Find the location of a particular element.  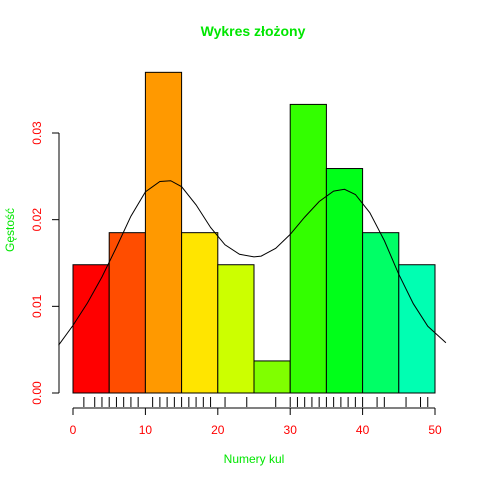

x-tick-label: 10 is located at coordinates (146, 430).